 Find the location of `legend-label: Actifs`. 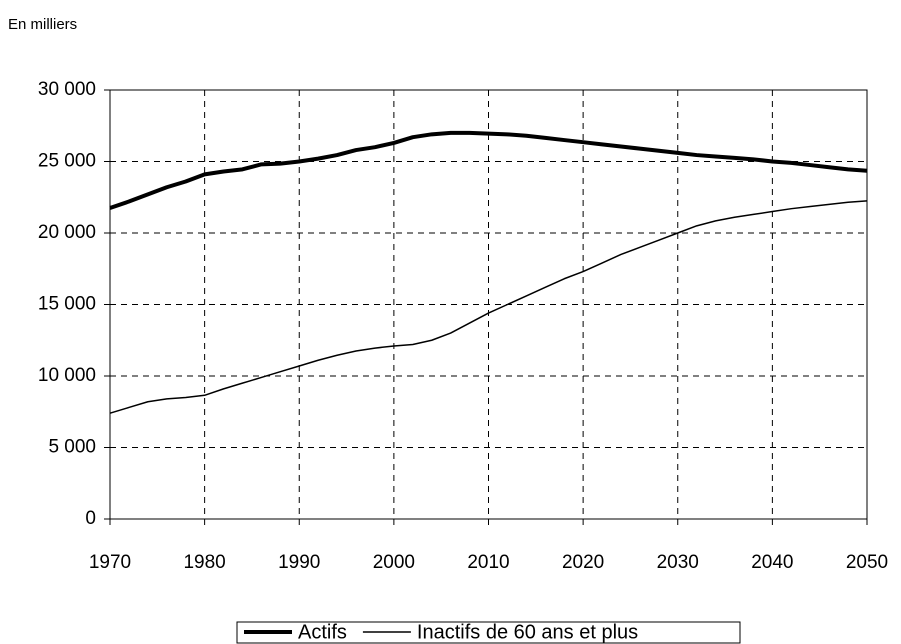

legend-label: Actifs is located at coordinates (322, 632).